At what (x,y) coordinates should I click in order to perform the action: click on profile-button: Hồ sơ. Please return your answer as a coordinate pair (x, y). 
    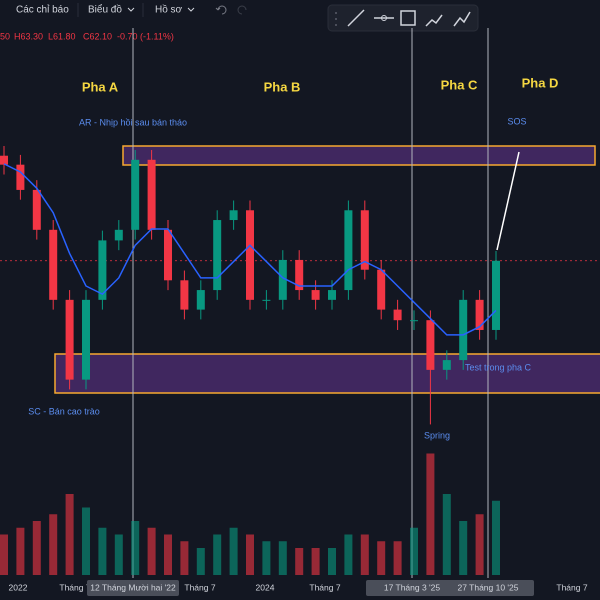
    Looking at the image, I should click on (169, 10).